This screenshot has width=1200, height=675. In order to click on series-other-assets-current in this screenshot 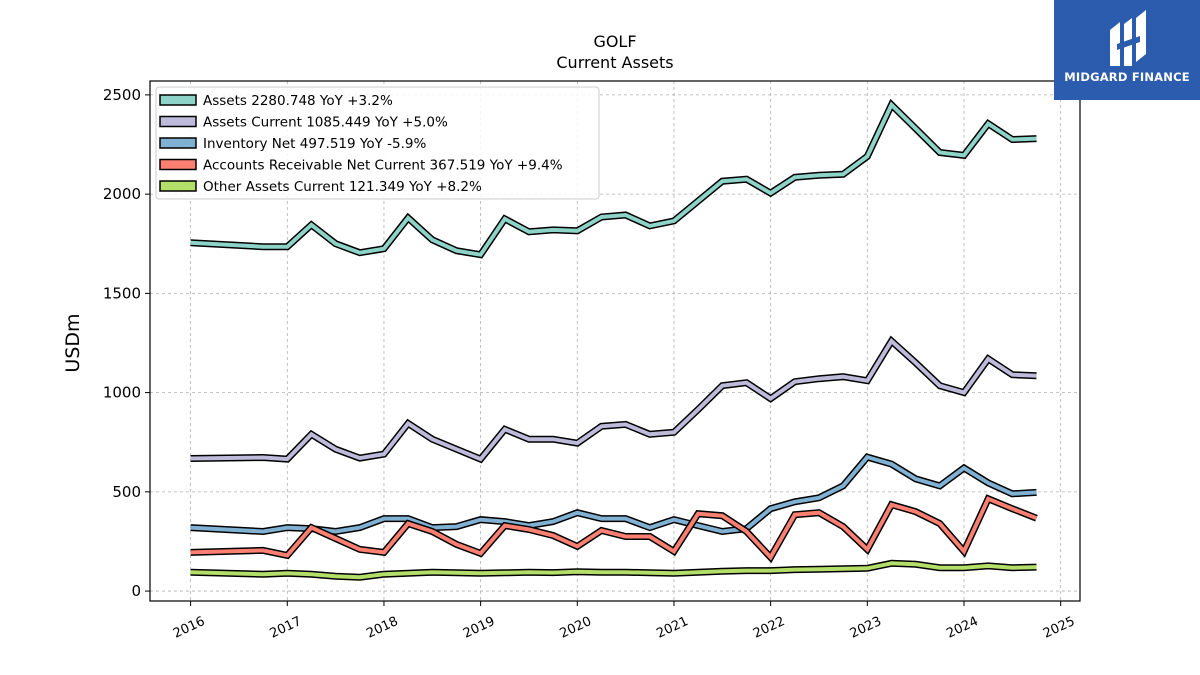, I will do `click(613, 570)`.